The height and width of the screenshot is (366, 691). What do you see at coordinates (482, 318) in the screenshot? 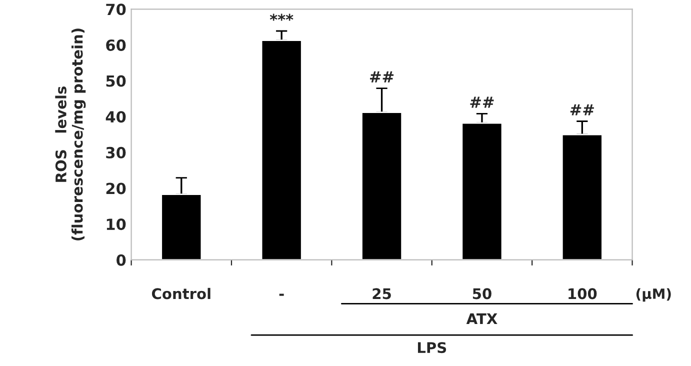
I see `text: ATX` at bounding box center [482, 318].